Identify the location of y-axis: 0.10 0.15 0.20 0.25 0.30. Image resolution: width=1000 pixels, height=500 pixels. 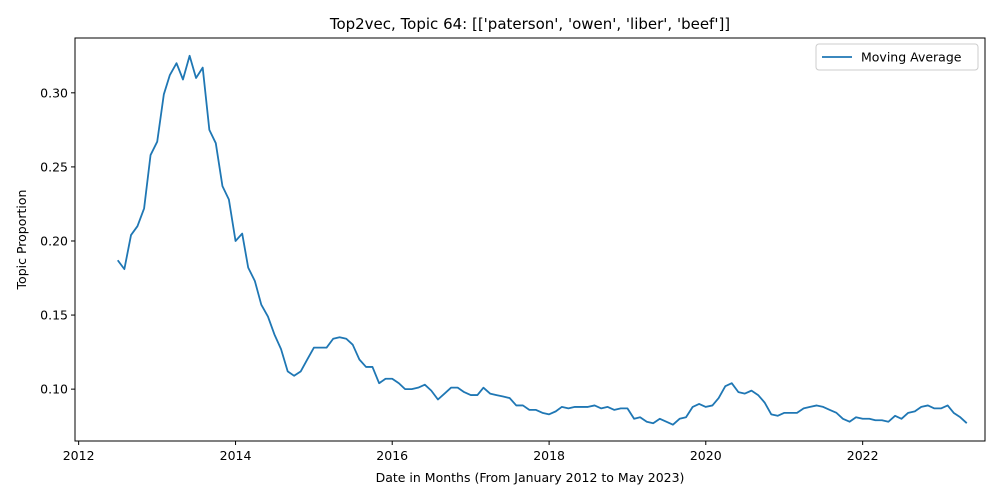
(57, 241).